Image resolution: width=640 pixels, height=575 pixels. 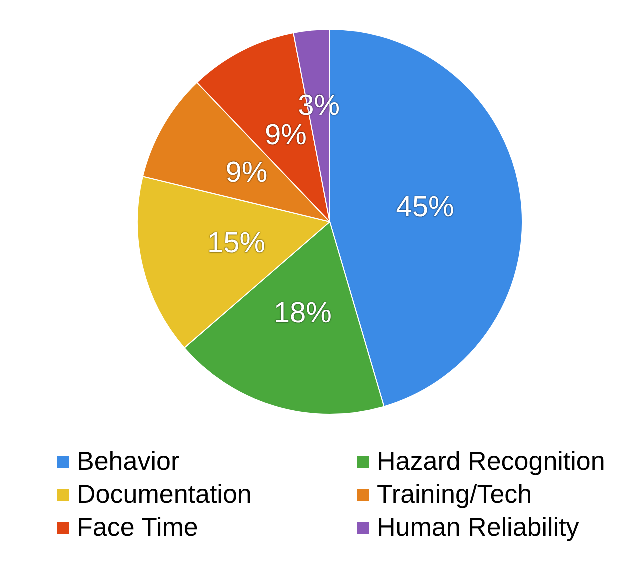 I want to click on legend-label: Human Reliability, so click(x=478, y=527).